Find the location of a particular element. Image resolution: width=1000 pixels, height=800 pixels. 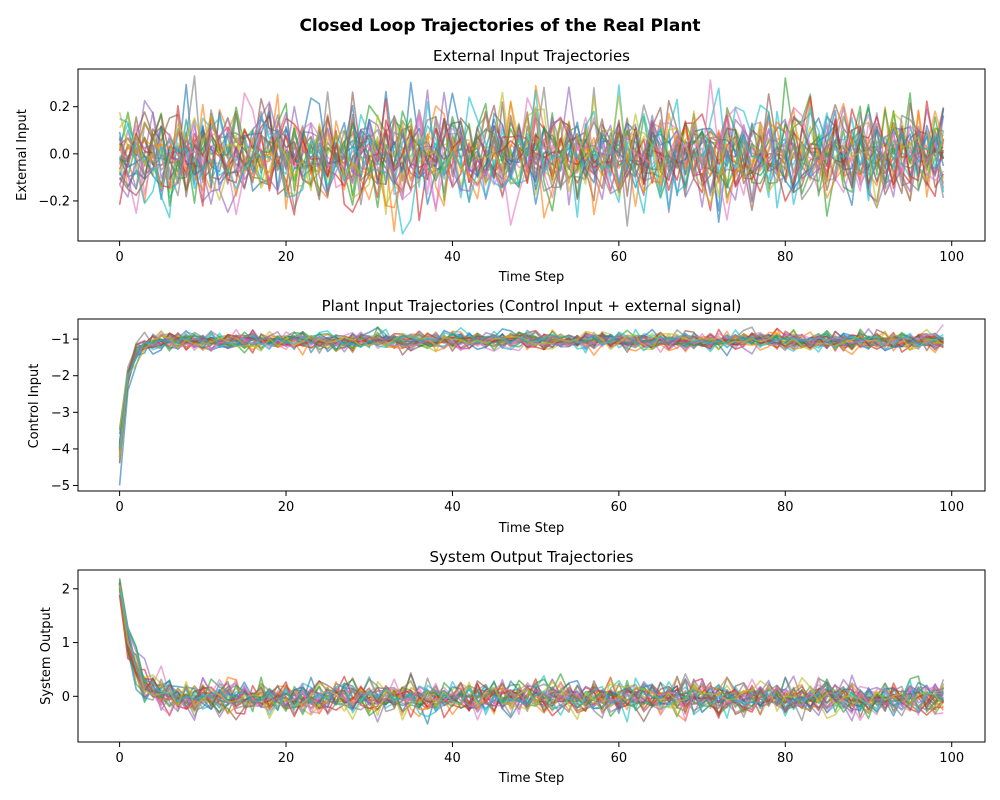

plant-input-xlabel: Time Step is located at coordinates (531, 528).